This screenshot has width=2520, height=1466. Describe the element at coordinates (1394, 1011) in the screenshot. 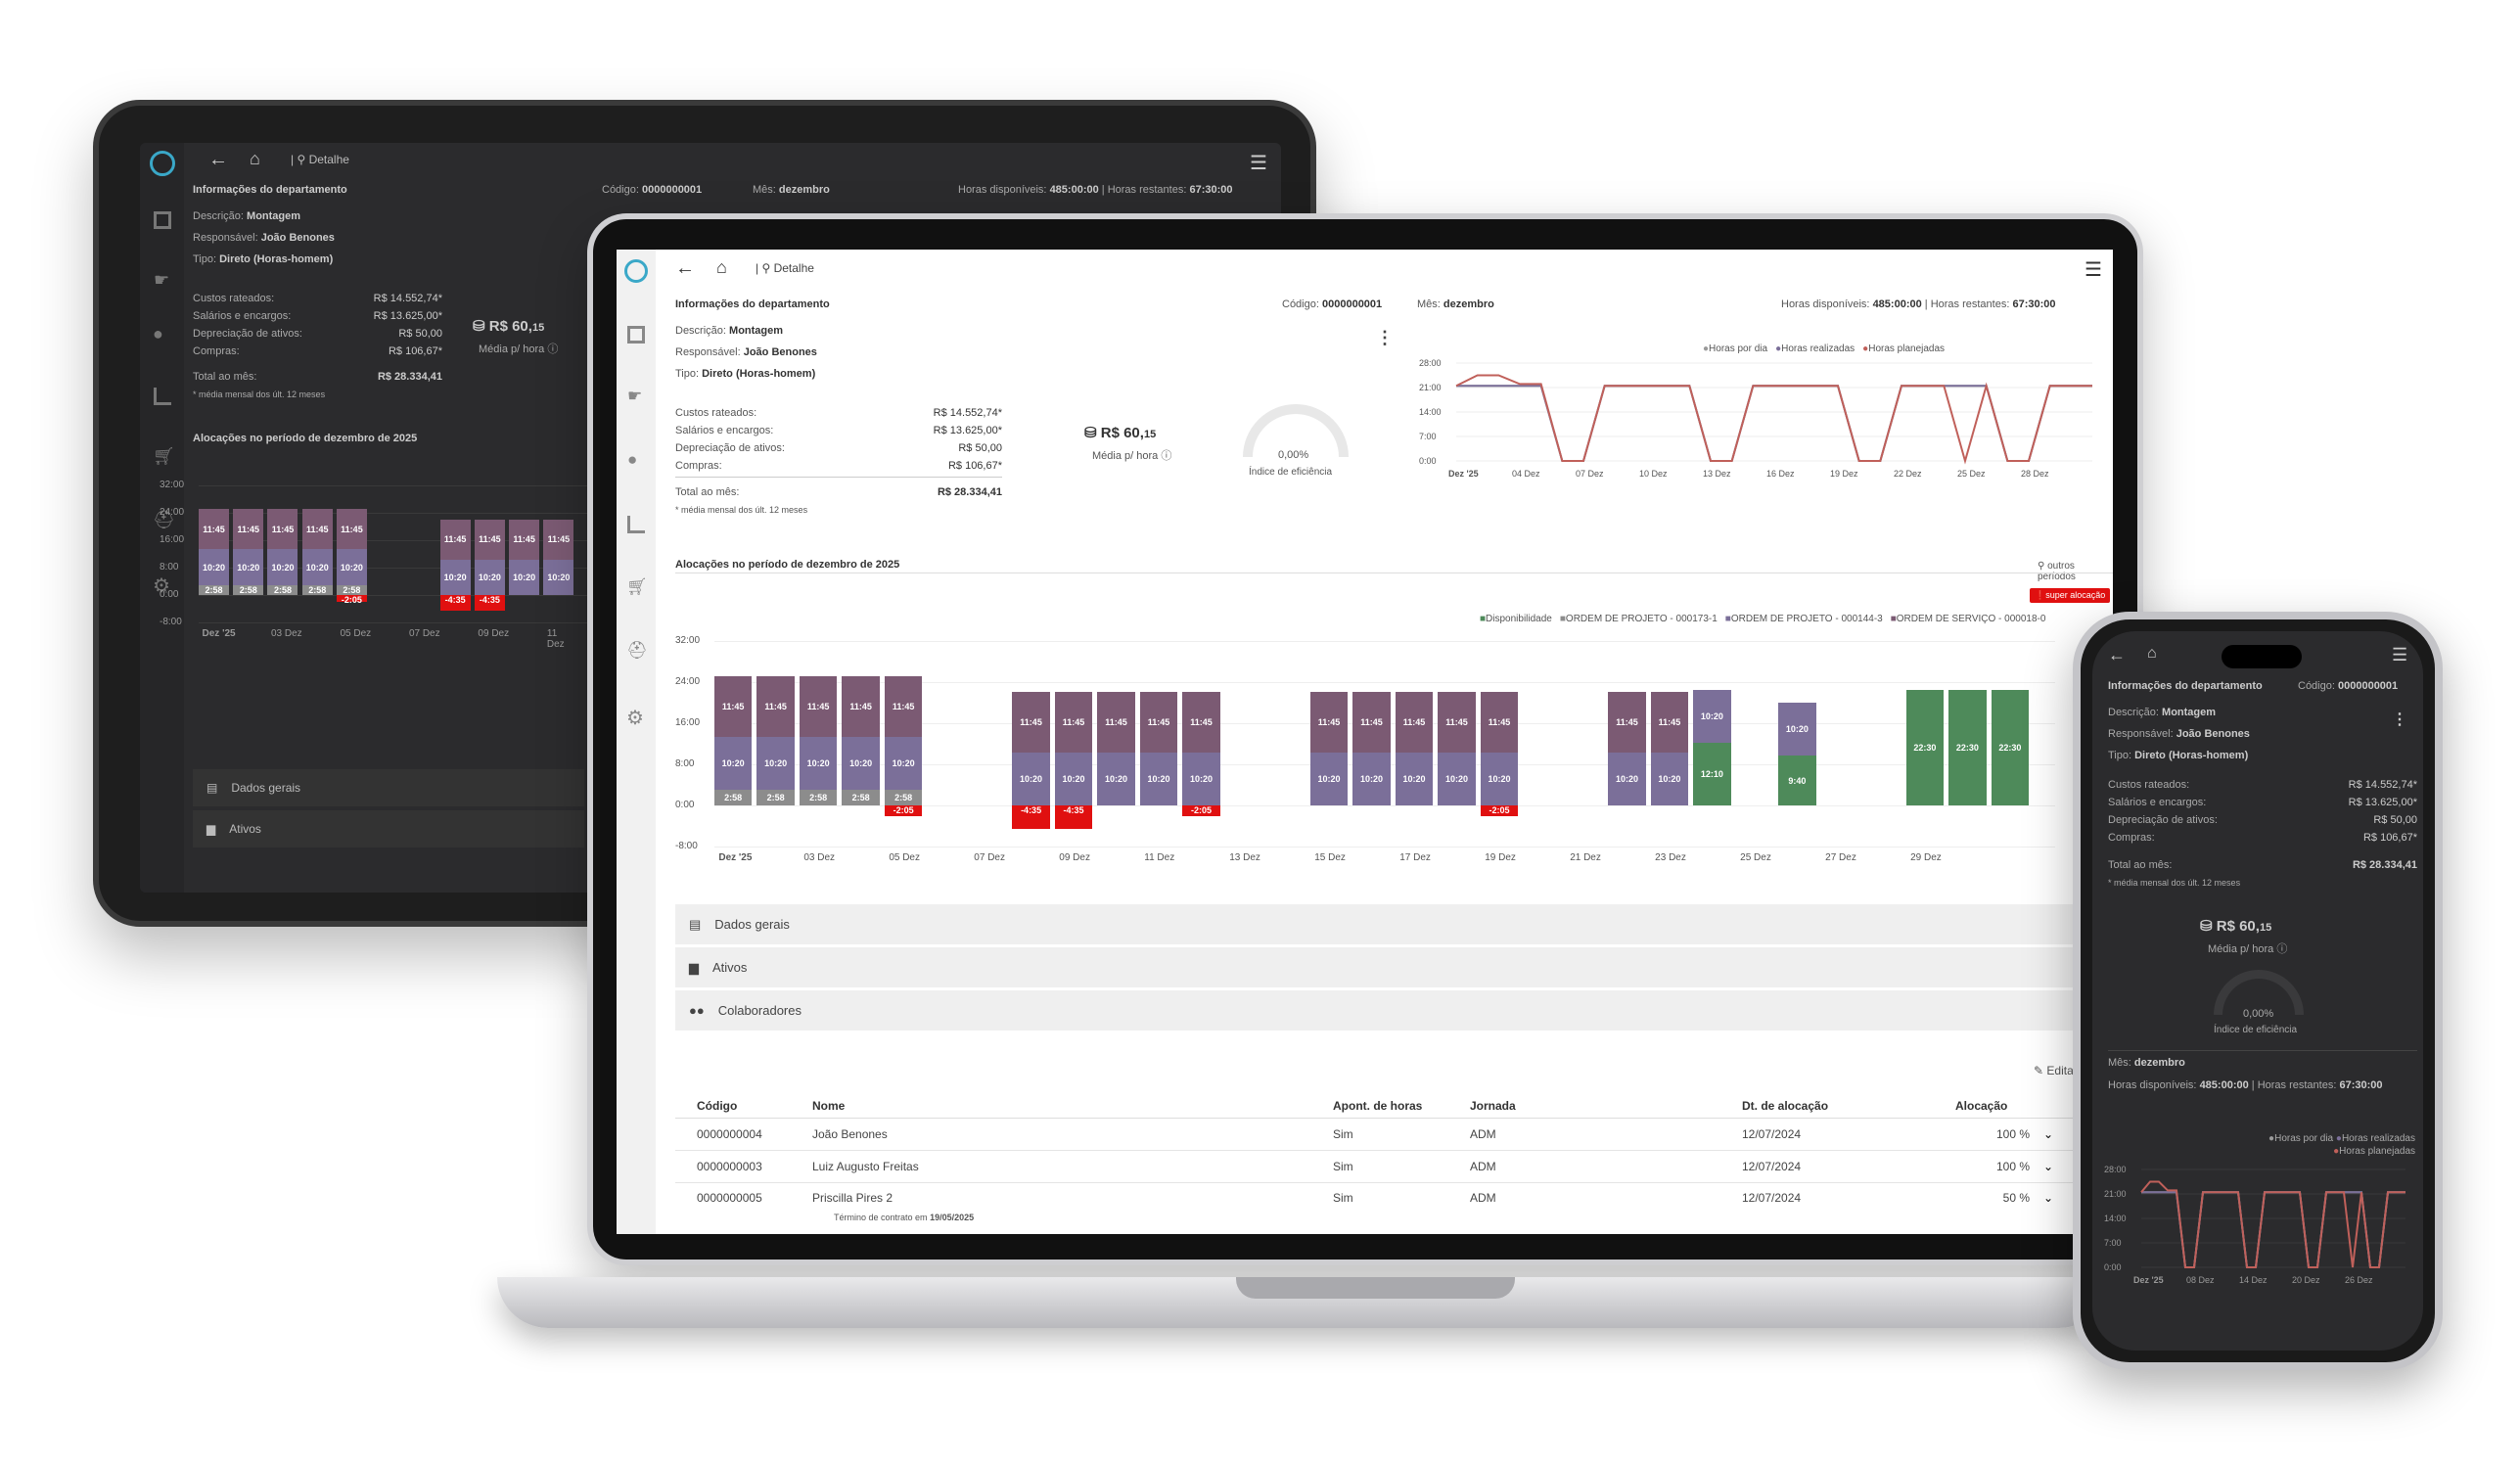

I see `accordion-colaboradores: ●● Colaboradores` at that location.